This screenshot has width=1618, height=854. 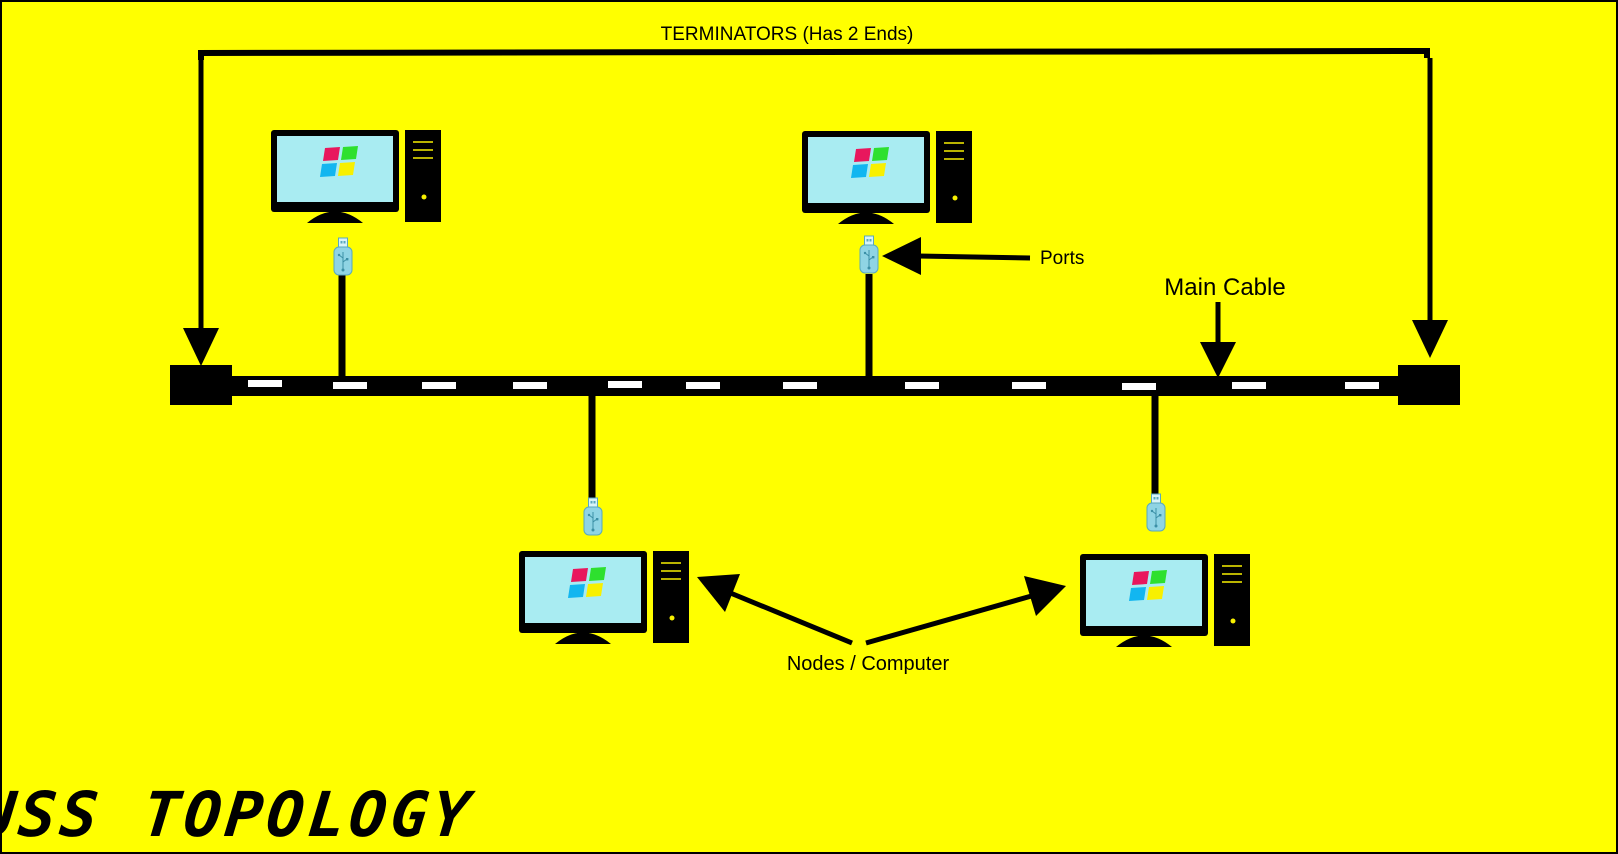 I want to click on nodes-label: Nodes / Computer, so click(x=868, y=664).